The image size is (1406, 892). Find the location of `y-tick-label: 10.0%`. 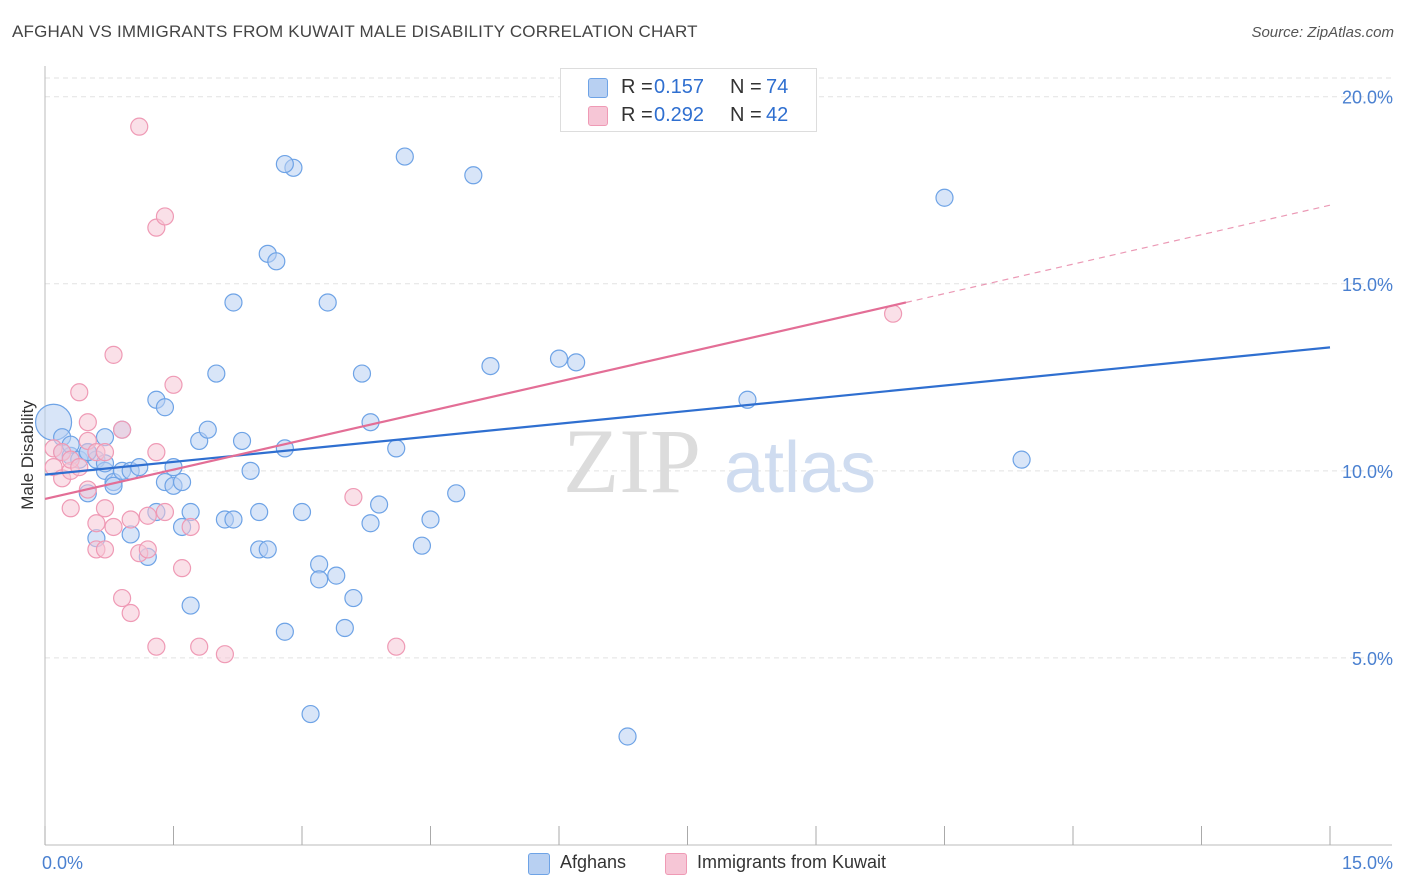

y-tick-label: 10.0% is located at coordinates (1367, 472).